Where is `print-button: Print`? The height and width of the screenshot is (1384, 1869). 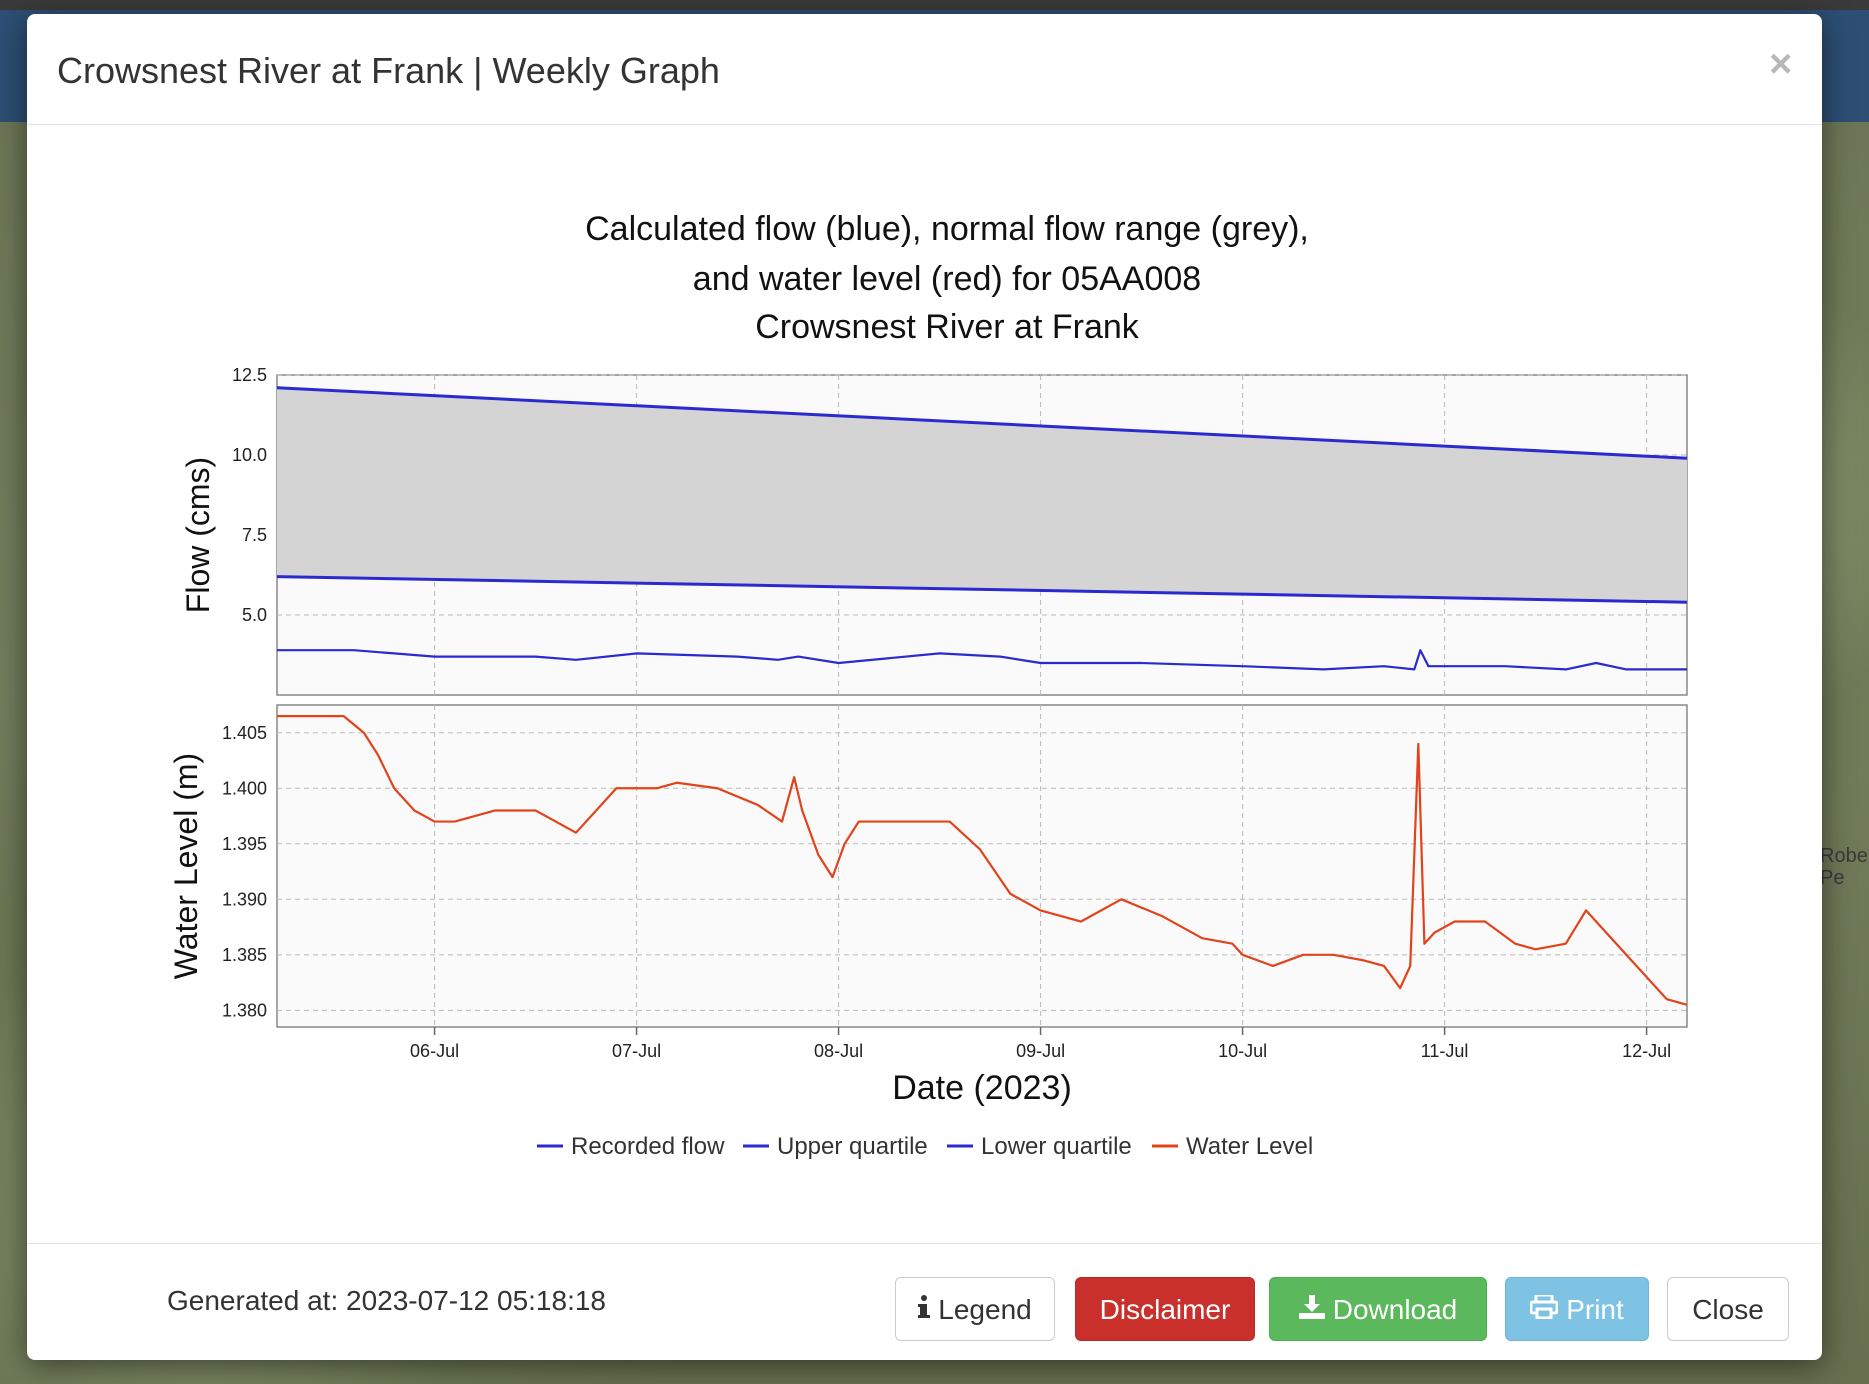 print-button: Print is located at coordinates (1577, 1309).